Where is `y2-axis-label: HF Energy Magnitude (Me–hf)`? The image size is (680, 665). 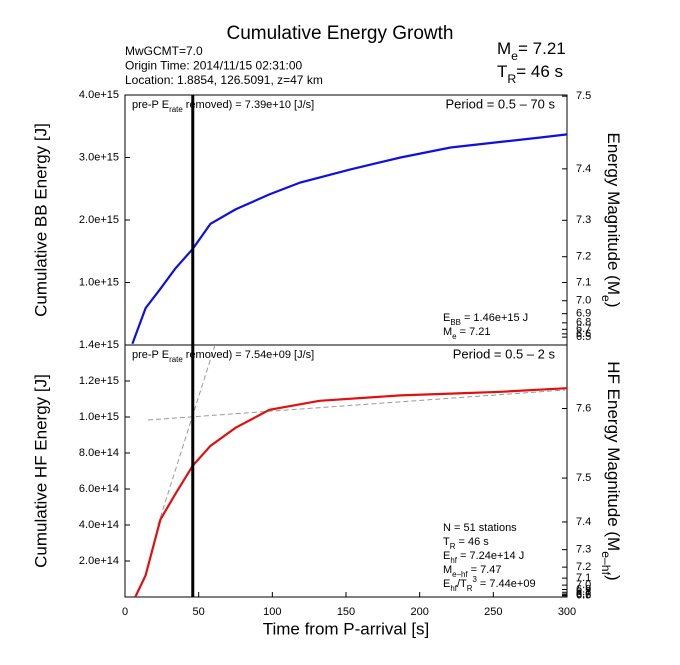
y2-axis-label: HF Energy Magnitude (Me–hf) is located at coordinates (611, 470).